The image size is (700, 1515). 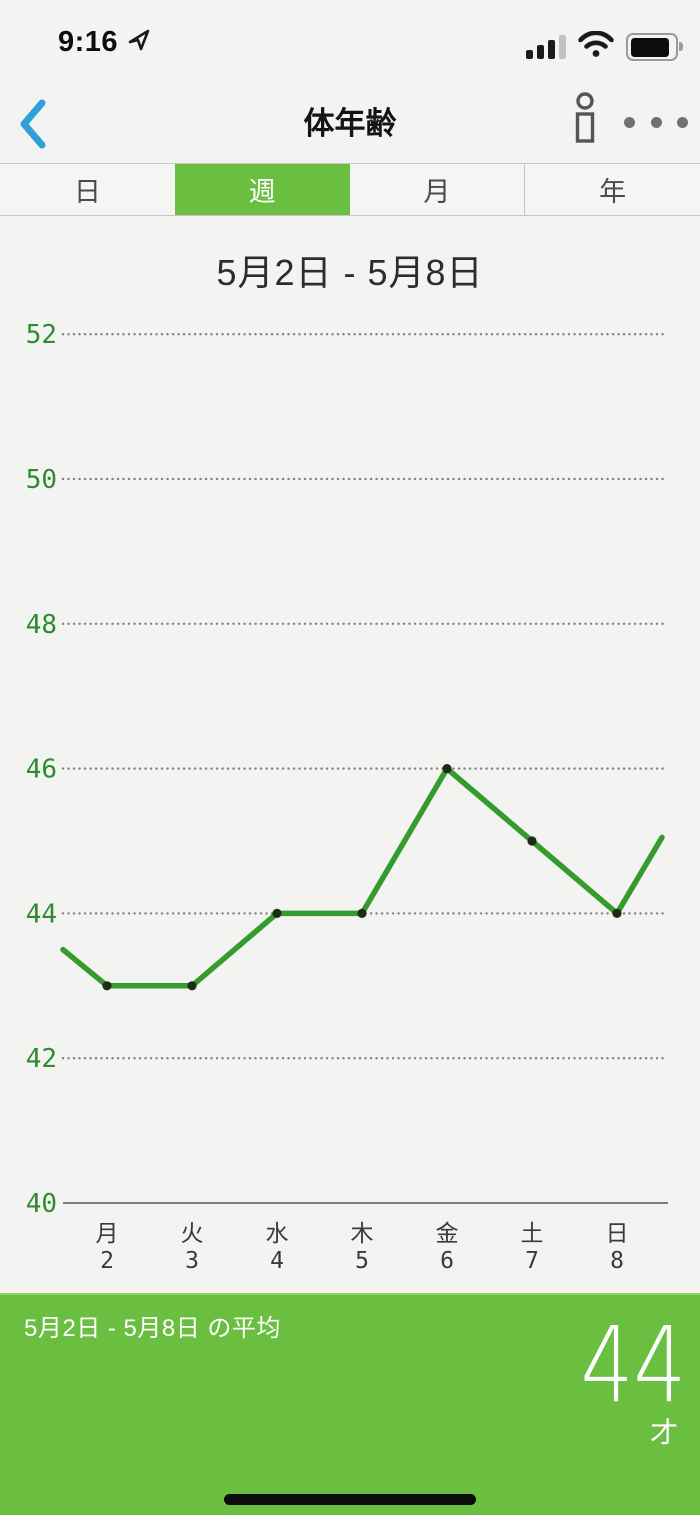 I want to click on average-unit: 才, so click(x=663, y=1432).